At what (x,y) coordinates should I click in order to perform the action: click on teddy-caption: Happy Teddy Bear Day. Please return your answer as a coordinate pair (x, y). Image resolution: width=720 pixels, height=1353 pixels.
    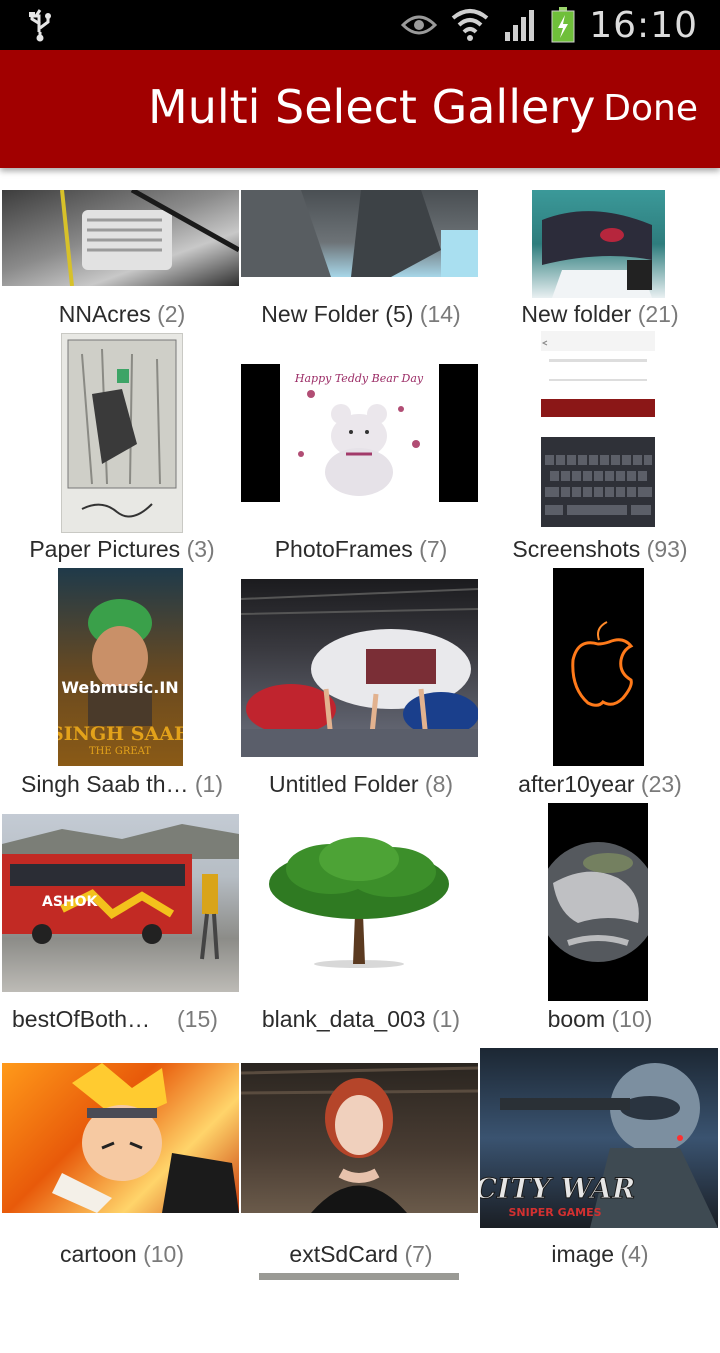
    Looking at the image, I should click on (359, 378).